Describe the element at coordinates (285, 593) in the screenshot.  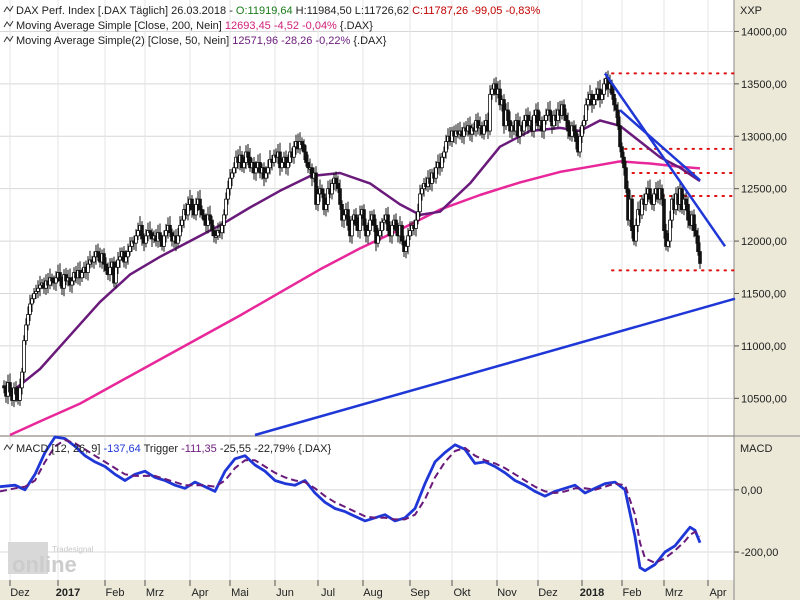
I see `time-tick-label: Jun` at that location.